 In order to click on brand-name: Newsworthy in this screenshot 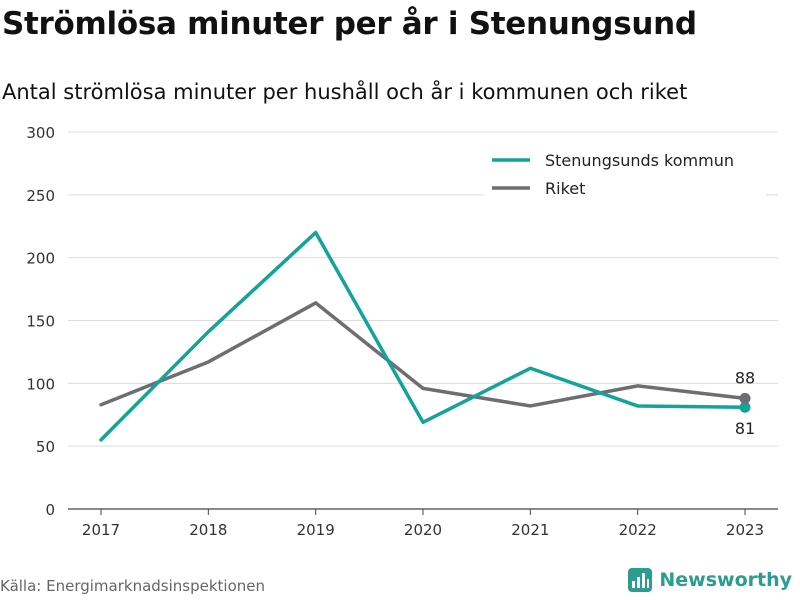, I will do `click(725, 580)`.